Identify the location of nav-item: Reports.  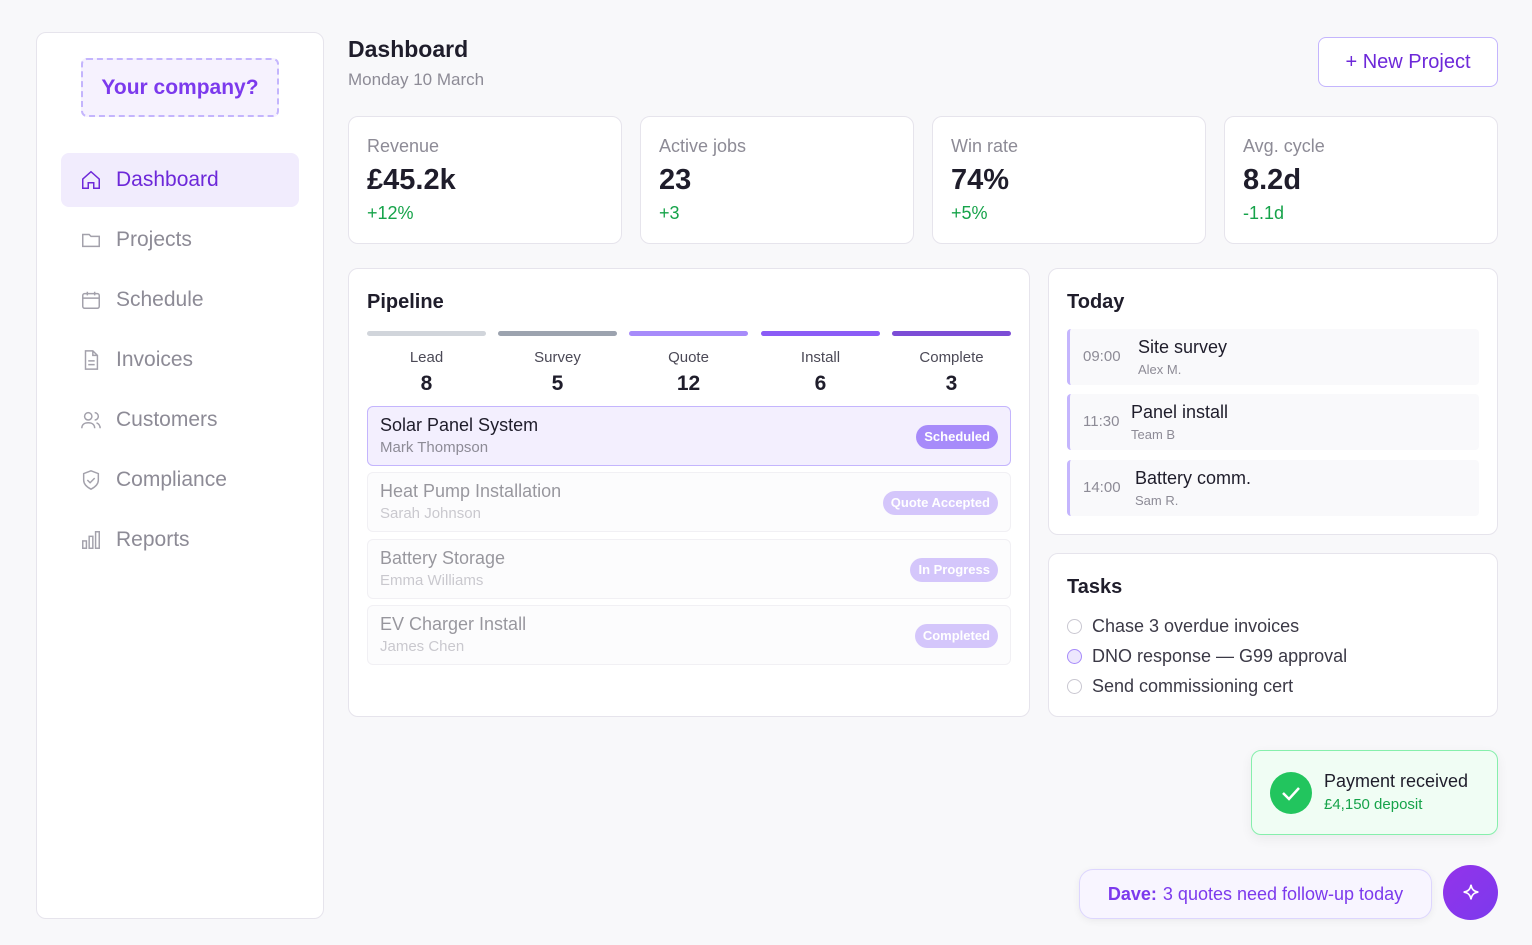
(180, 540).